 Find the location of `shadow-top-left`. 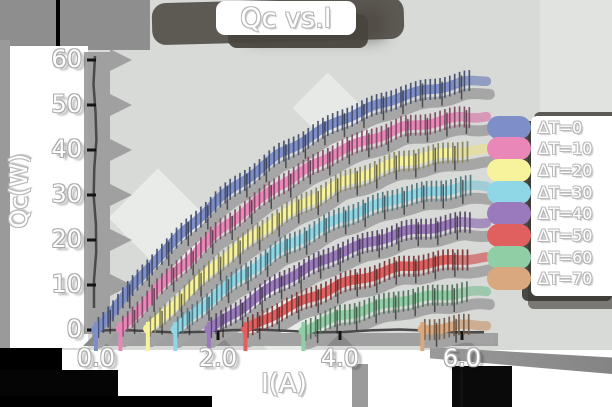

shadow-top-left is located at coordinates (75, 25).